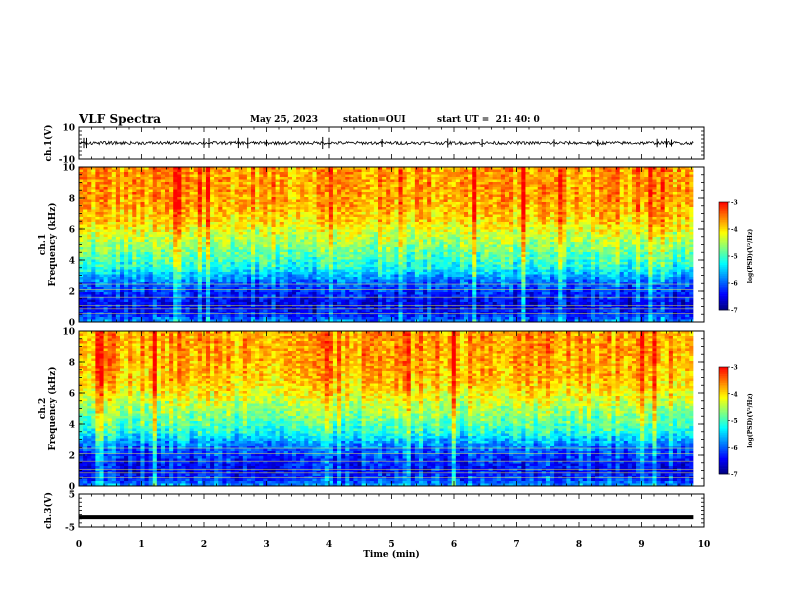  Describe the element at coordinates (284, 120) in the screenshot. I see `date-label: May 25, 2023` at that location.